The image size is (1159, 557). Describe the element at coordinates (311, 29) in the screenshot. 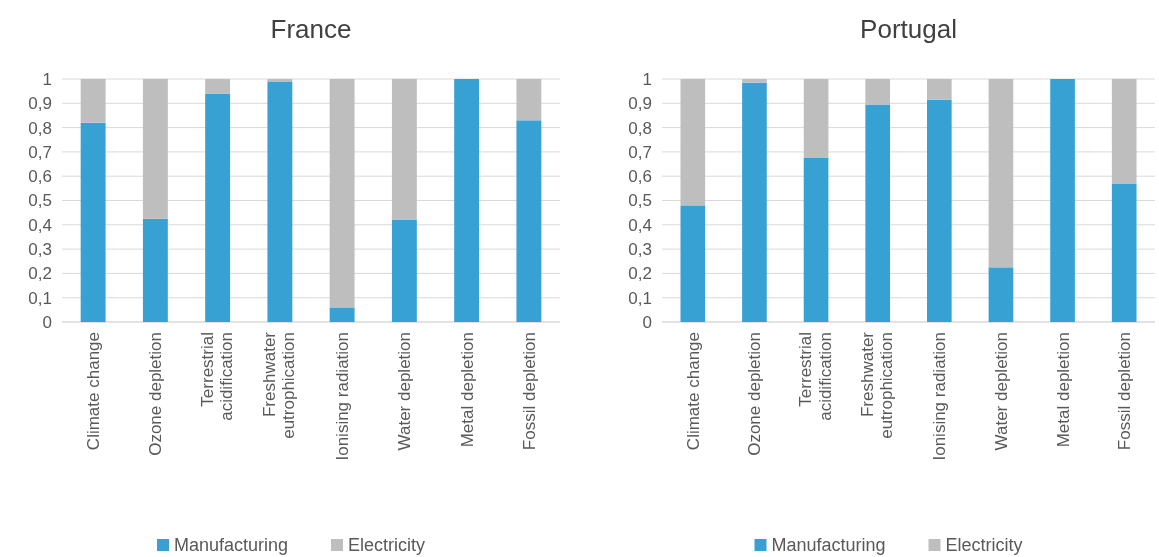

I see `chart-title: France` at that location.